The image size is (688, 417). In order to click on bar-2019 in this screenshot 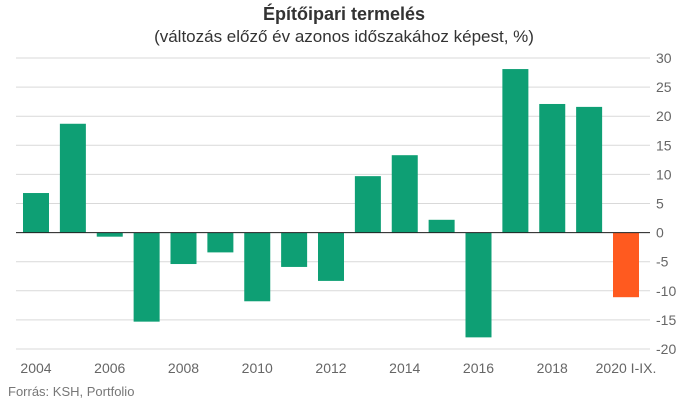, I will do `click(589, 169)`.